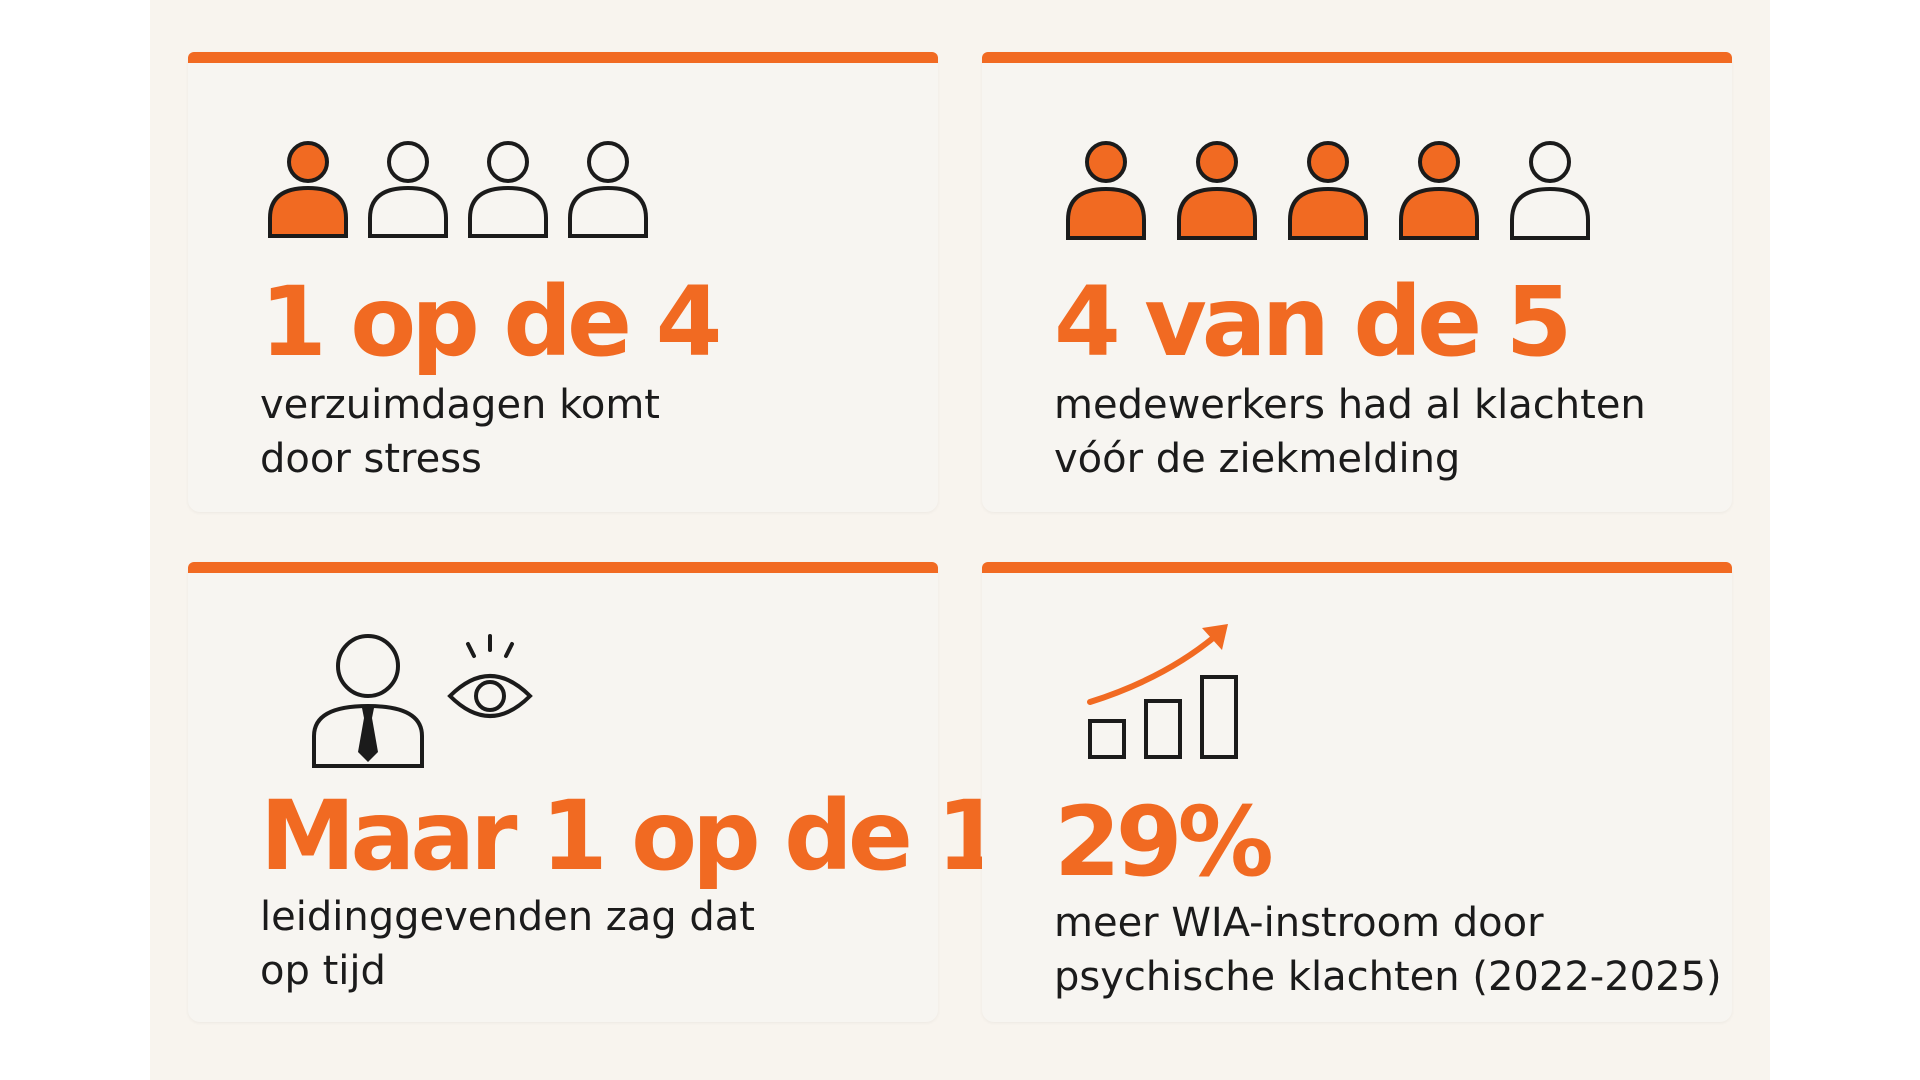 This screenshot has height=1080, width=1920. What do you see at coordinates (590, 944) in the screenshot?
I see `stat-description: leidinggevenden zag dat op tijd` at bounding box center [590, 944].